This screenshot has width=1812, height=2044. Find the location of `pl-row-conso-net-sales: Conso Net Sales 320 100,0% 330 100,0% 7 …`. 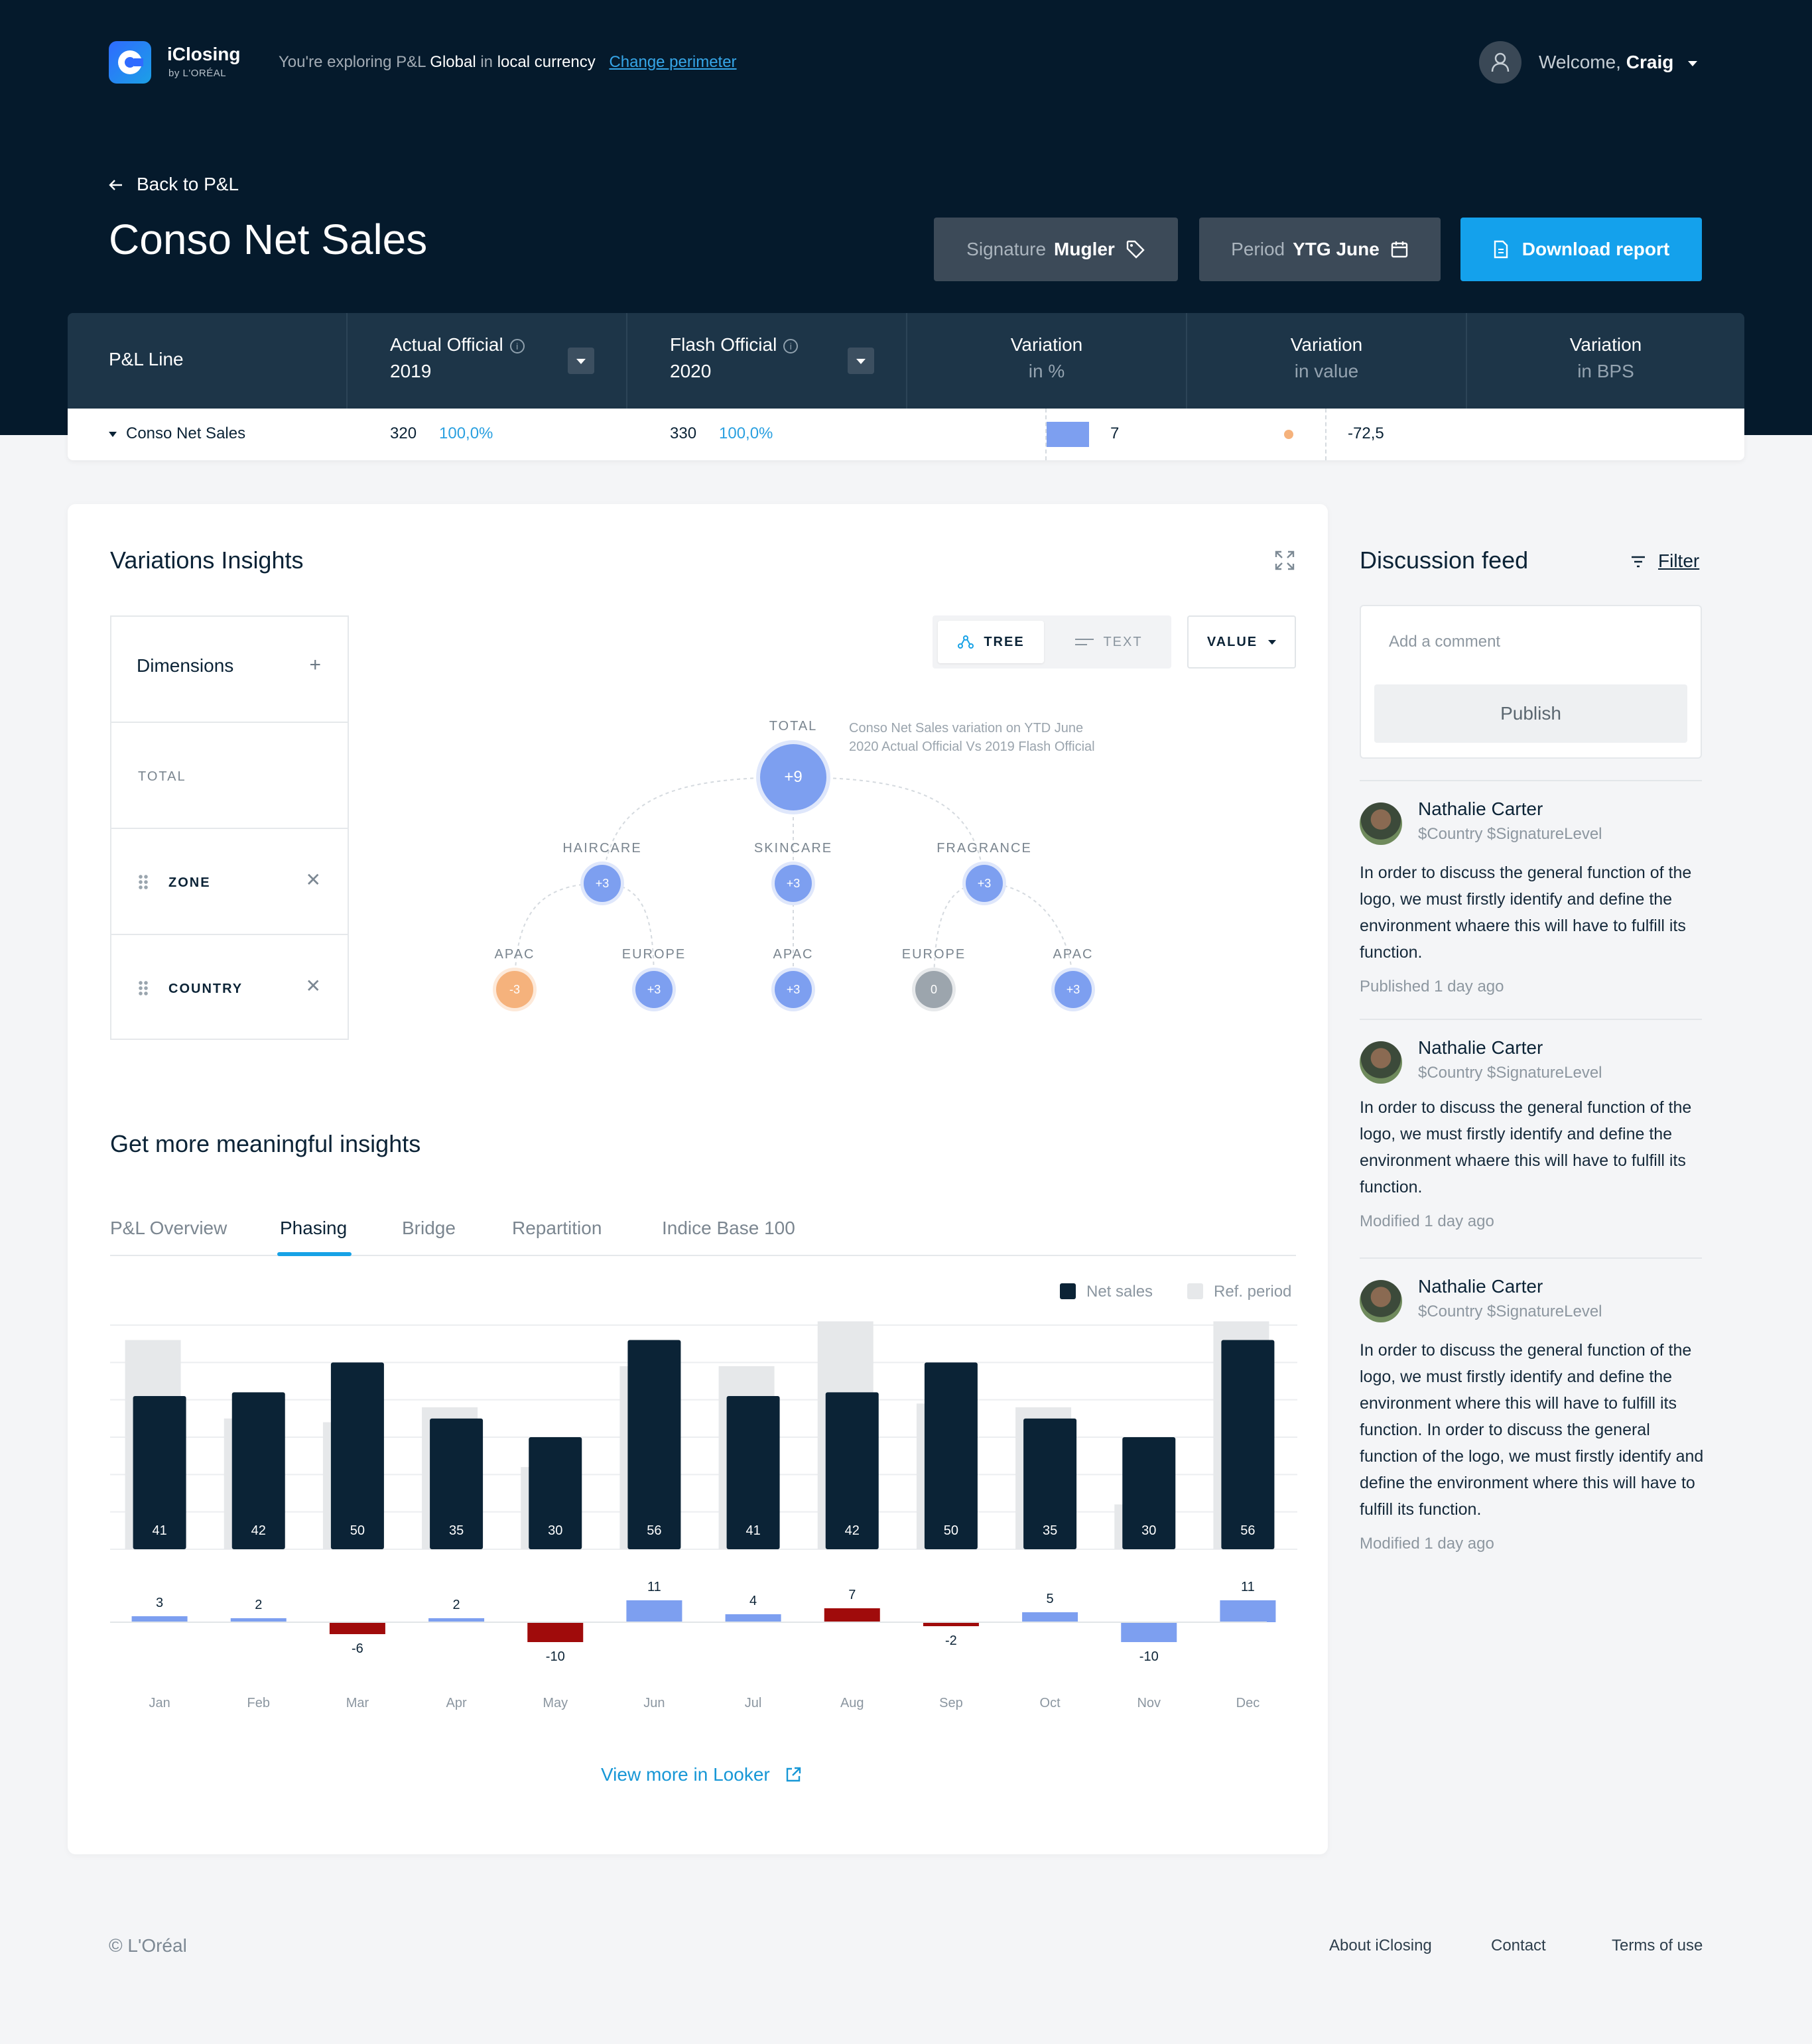

pl-row-conso-net-sales: Conso Net Sales 320 100,0% 330 100,0% 7 … is located at coordinates (906, 434).